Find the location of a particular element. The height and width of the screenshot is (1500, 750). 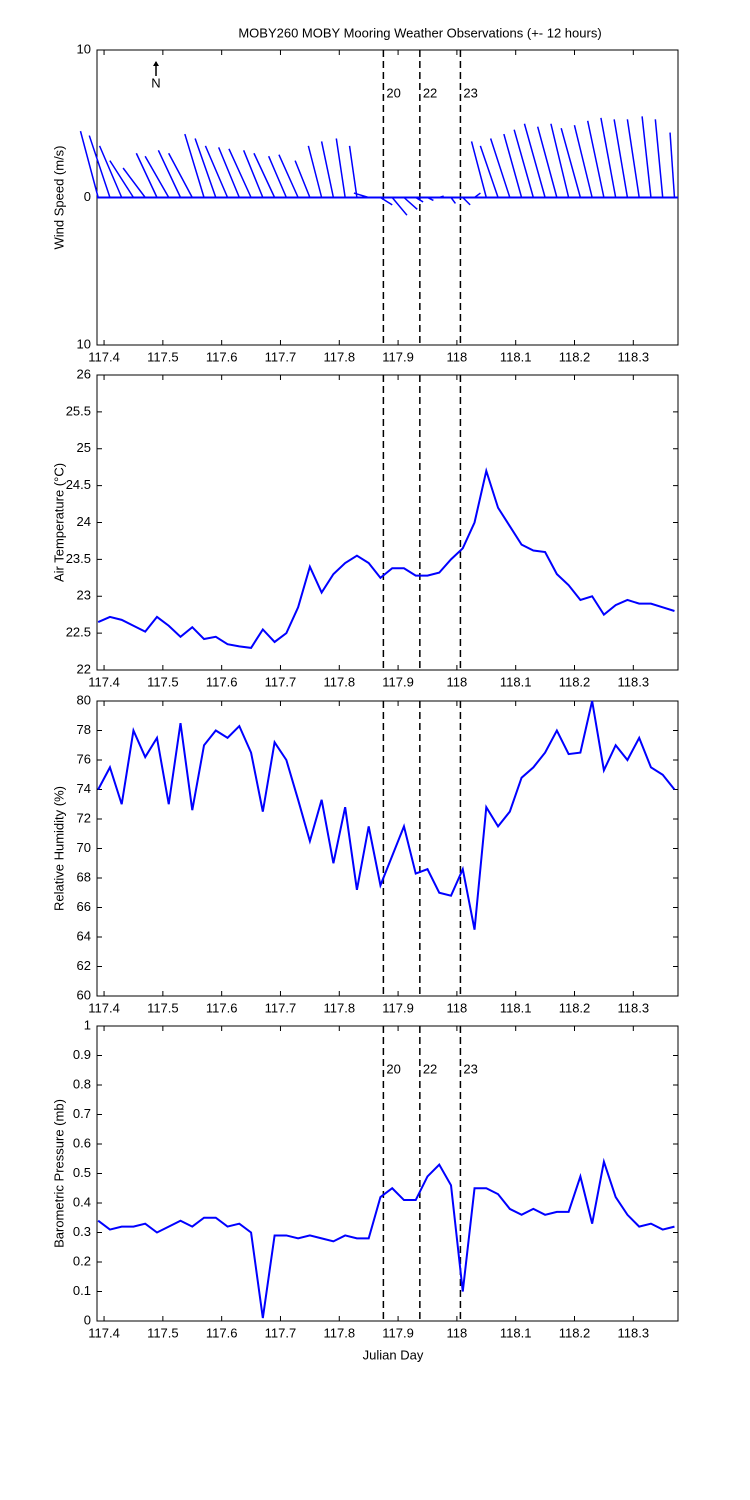

y-tick-label: 25.5 is located at coordinates (78, 410).